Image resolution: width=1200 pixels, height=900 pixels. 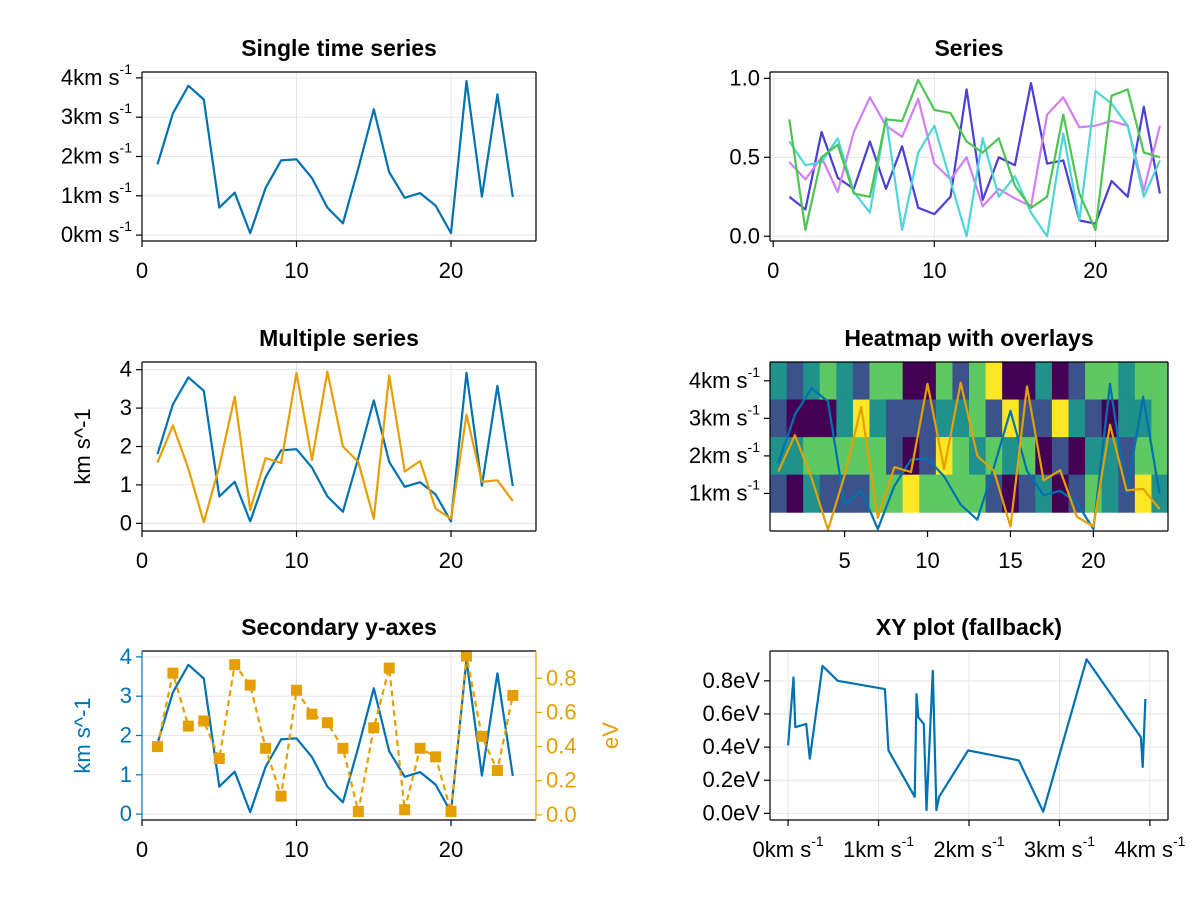 I want to click on panel-multiple: Multiple series 0 10 20 0 1 2 3 4 km s^-1, so click(x=303, y=449).